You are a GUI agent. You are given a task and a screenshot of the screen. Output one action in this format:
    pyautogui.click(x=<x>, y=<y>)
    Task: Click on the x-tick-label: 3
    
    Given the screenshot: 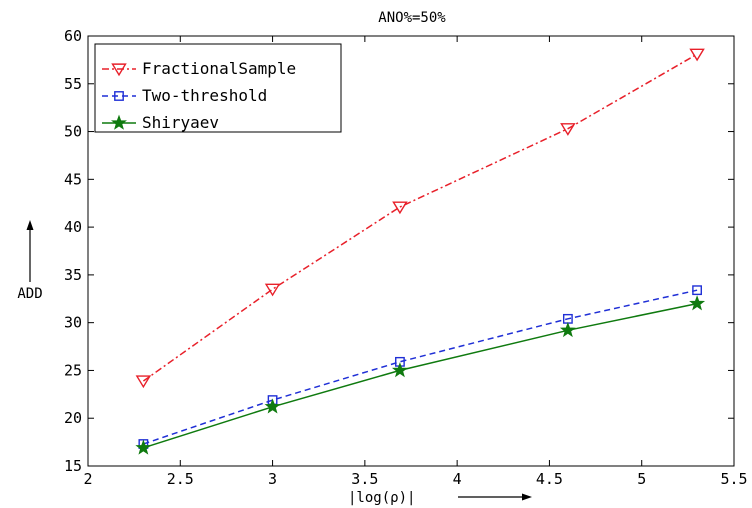 What is the action you would take?
    pyautogui.click(x=272, y=479)
    